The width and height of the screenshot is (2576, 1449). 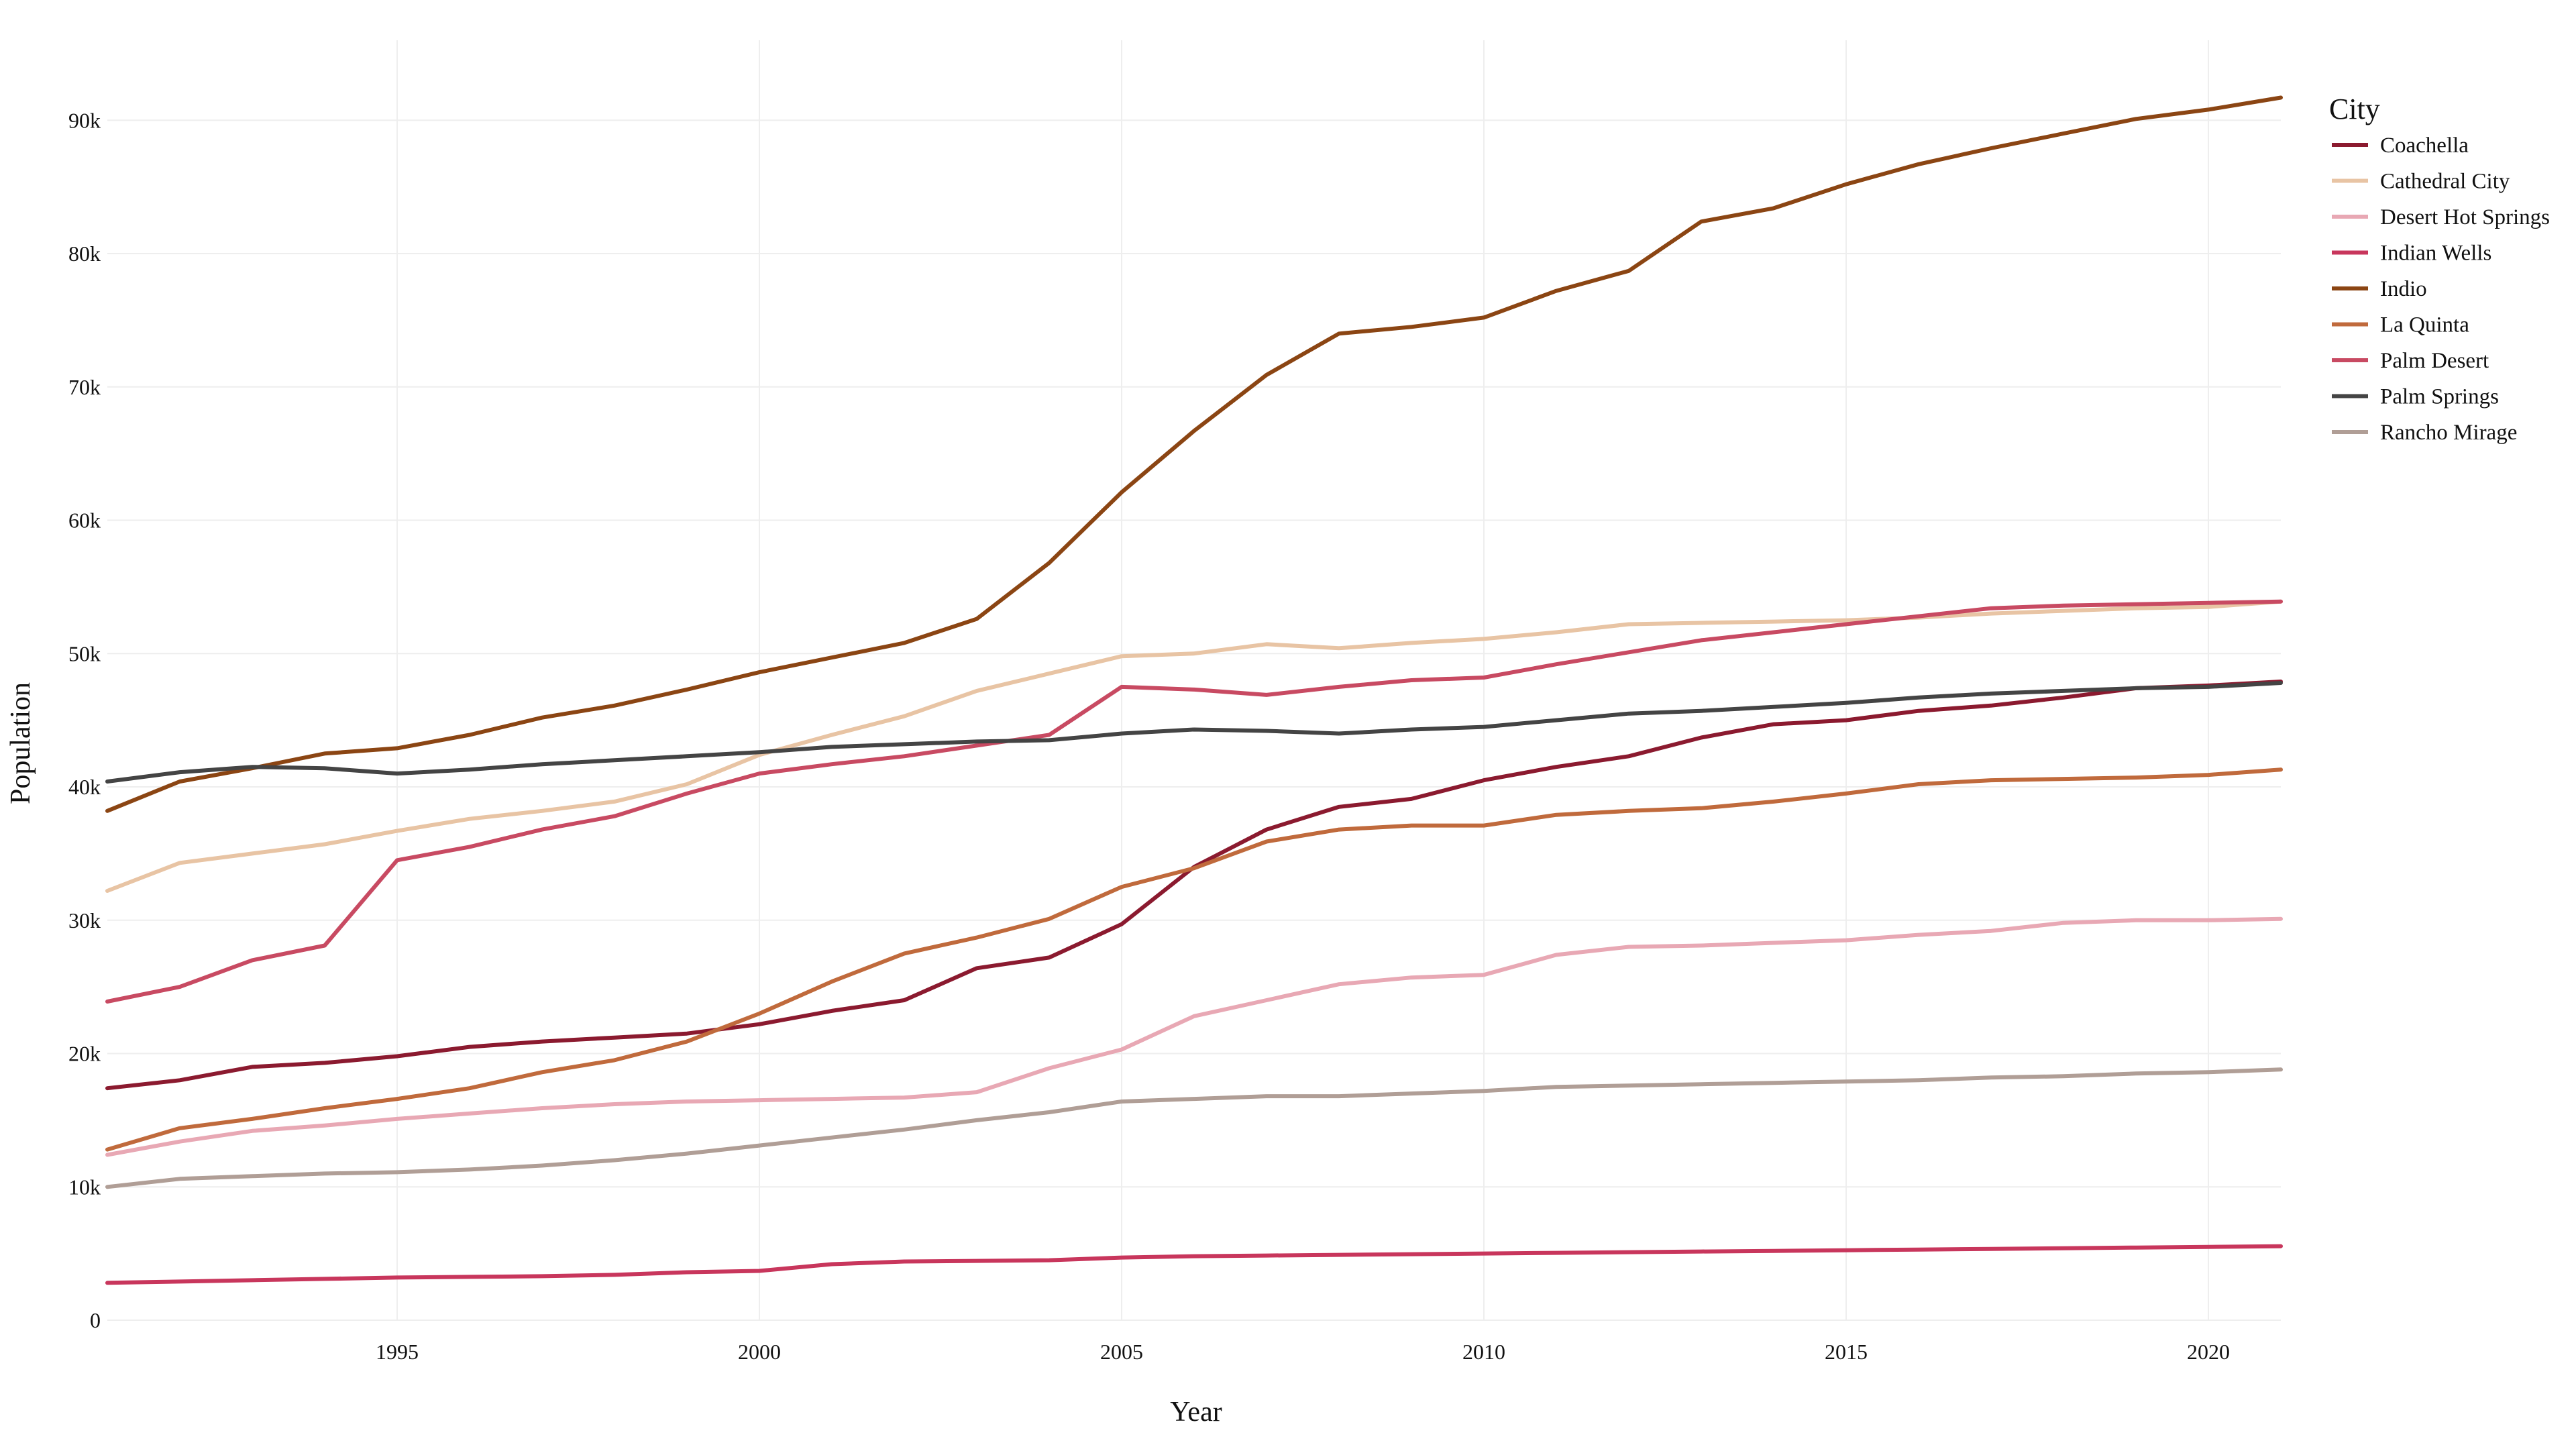 I want to click on legend-label: Palm Springs, so click(x=2439, y=397).